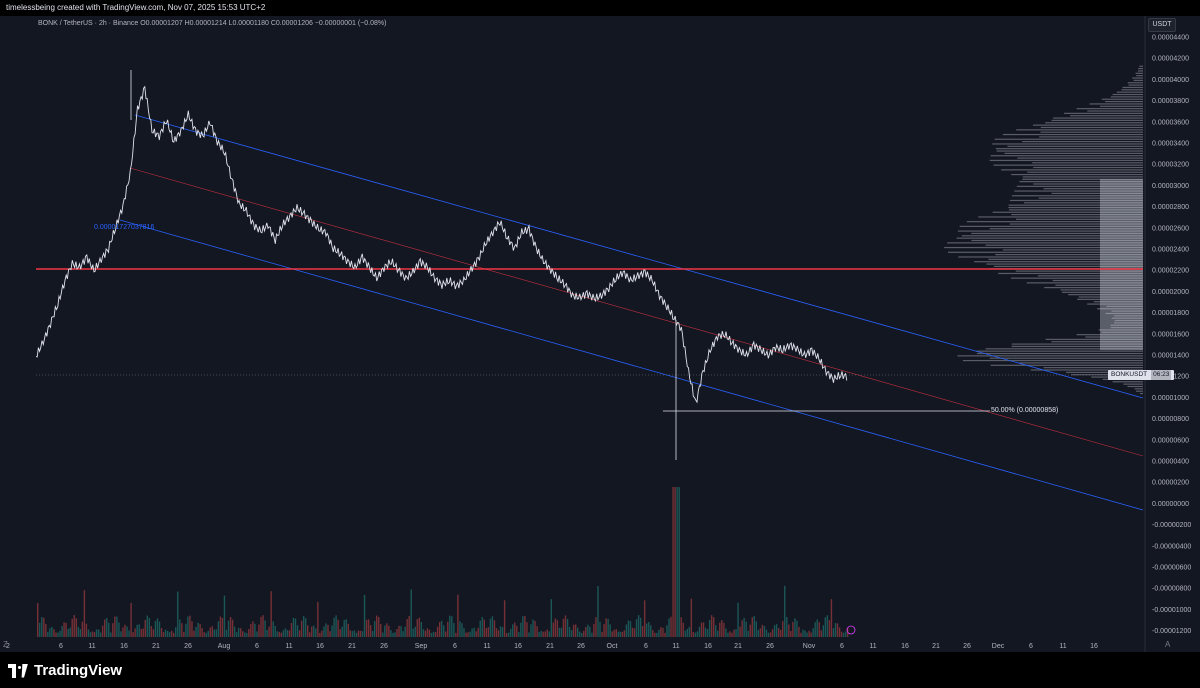 The image size is (1200, 688). I want to click on x-tick-label: 6, so click(842, 646).